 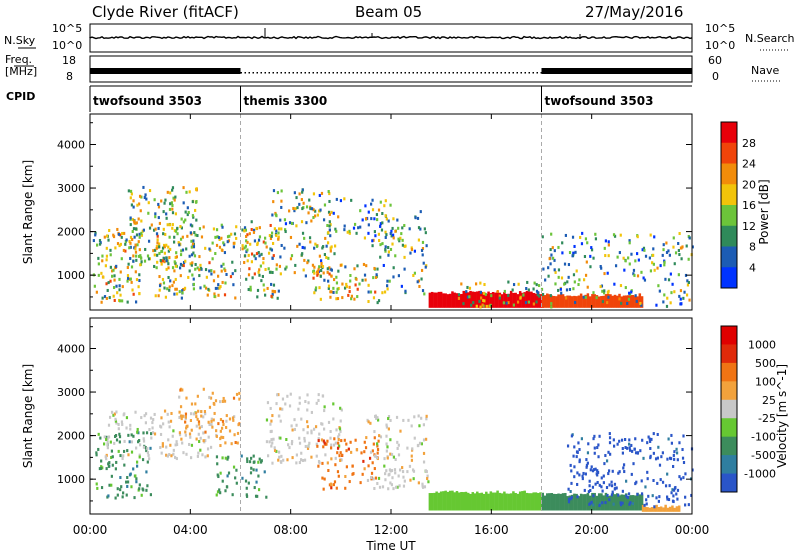 What do you see at coordinates (729, 205) in the screenshot?
I see `colorbar-frame` at bounding box center [729, 205].